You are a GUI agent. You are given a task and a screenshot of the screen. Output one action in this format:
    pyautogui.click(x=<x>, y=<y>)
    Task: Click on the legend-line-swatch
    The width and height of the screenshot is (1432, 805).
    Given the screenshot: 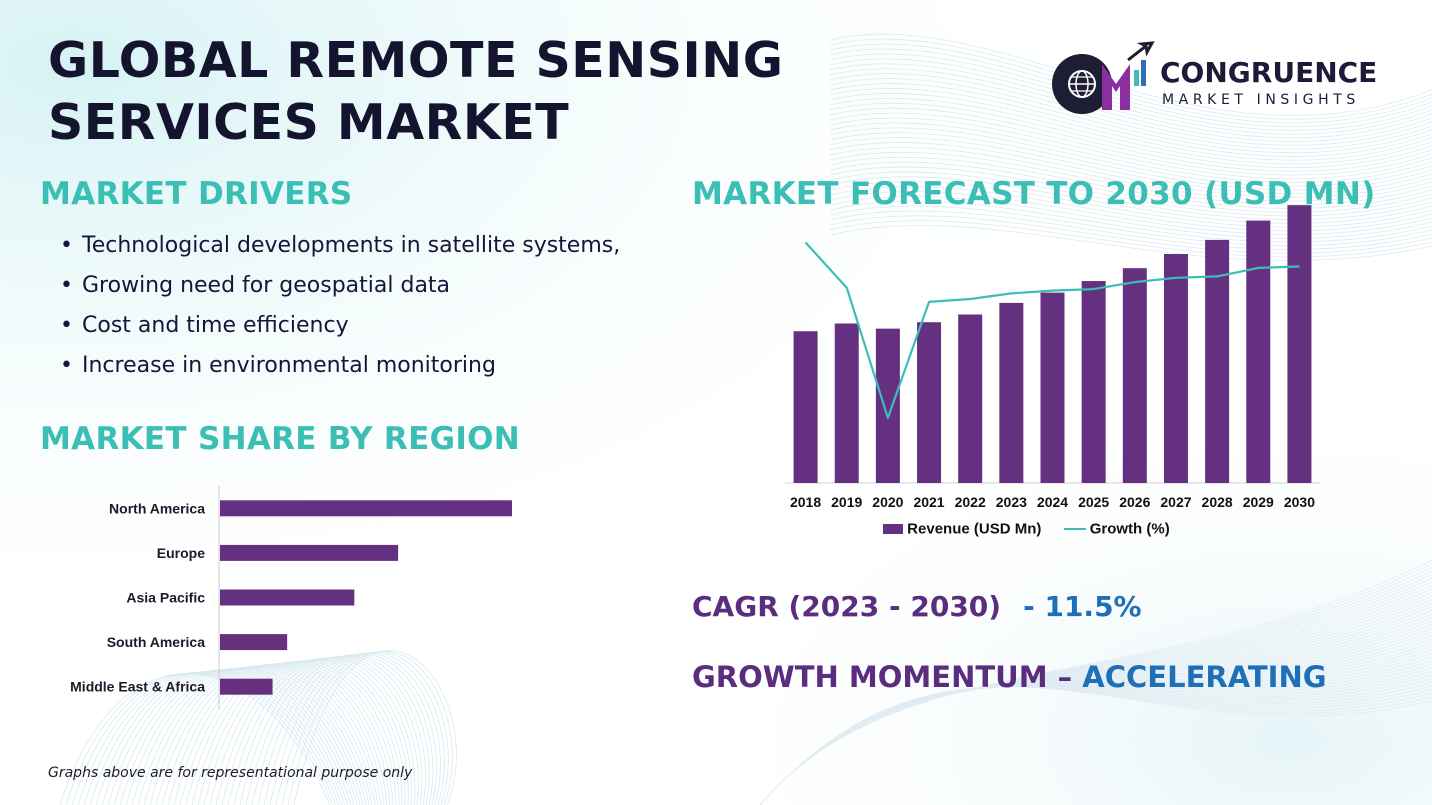 What is the action you would take?
    pyautogui.click(x=1074, y=529)
    